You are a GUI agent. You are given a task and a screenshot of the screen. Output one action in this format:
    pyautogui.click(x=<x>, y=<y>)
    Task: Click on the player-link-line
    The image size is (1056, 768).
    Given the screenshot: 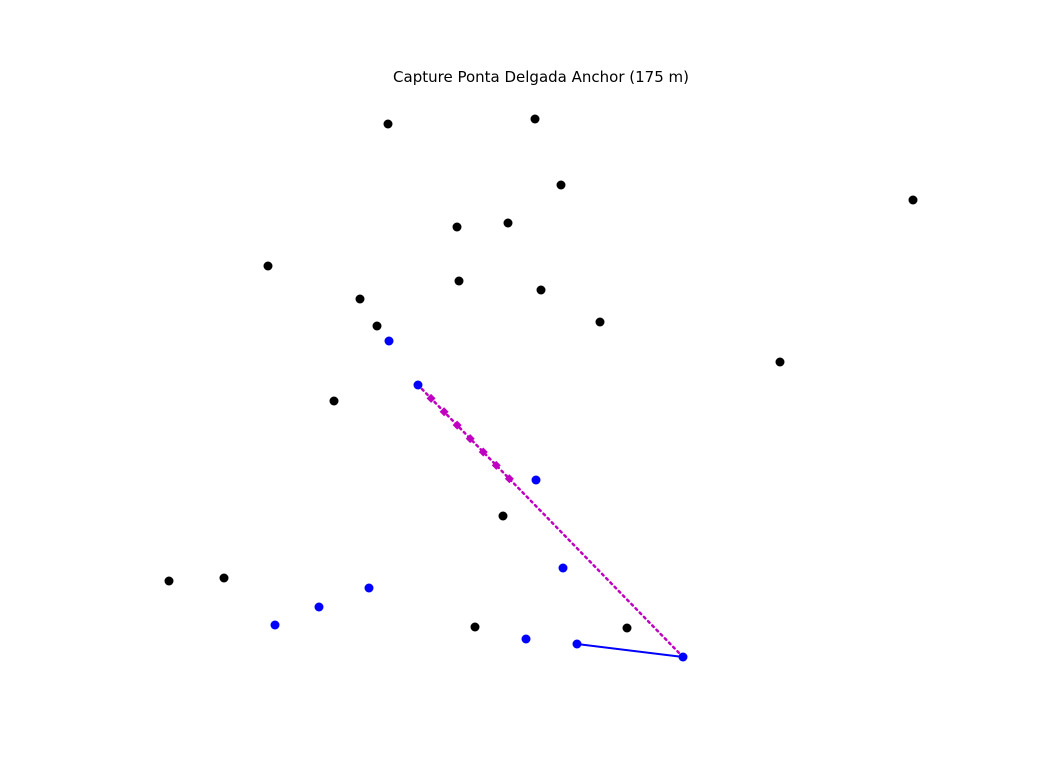 What is the action you would take?
    pyautogui.click(x=630, y=650)
    